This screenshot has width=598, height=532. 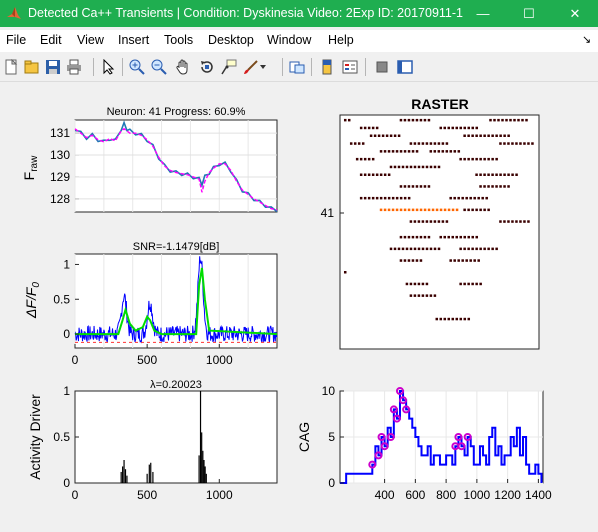 I want to click on link-plot-icon, so click(x=297, y=67).